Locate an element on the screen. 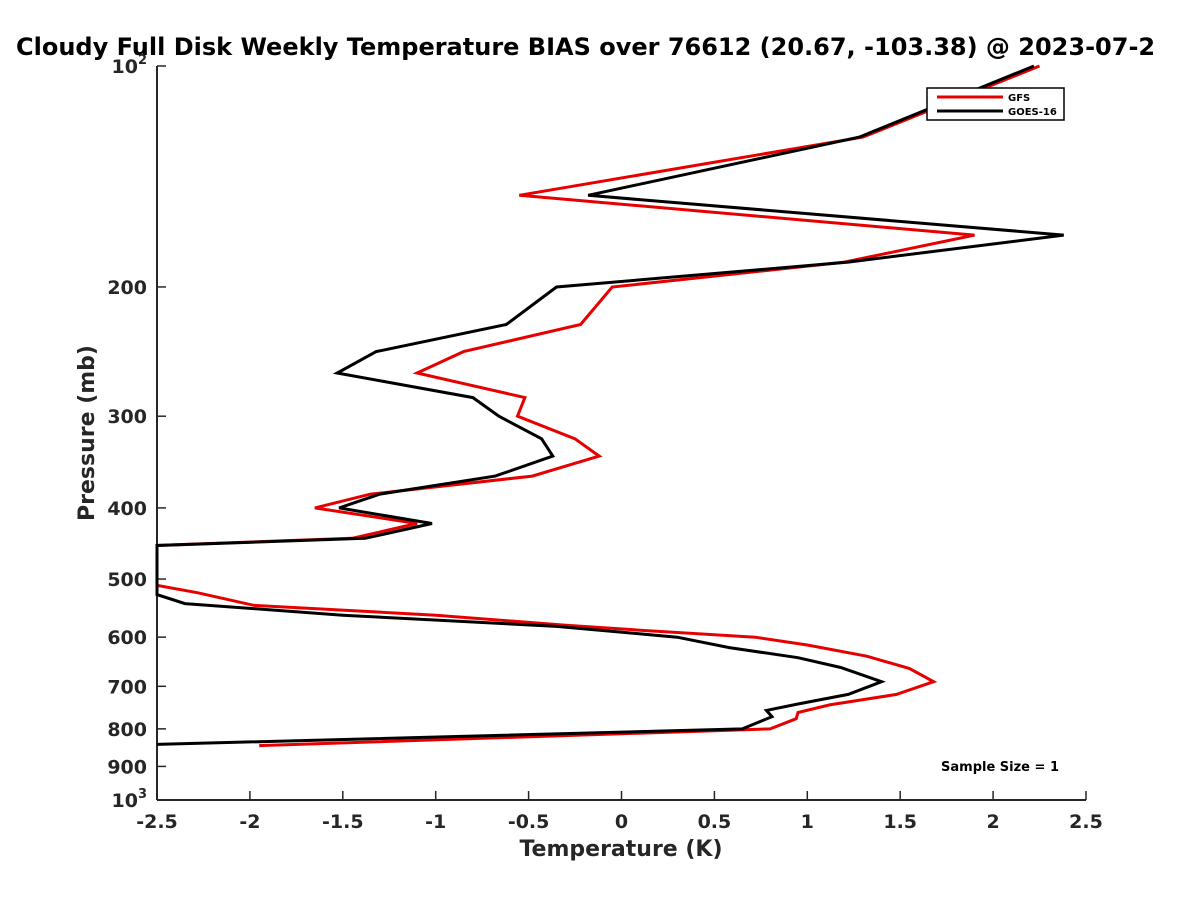 Image resolution: width=1200 pixels, height=900 pixels. legend: GFS GOES-16 is located at coordinates (995, 104).